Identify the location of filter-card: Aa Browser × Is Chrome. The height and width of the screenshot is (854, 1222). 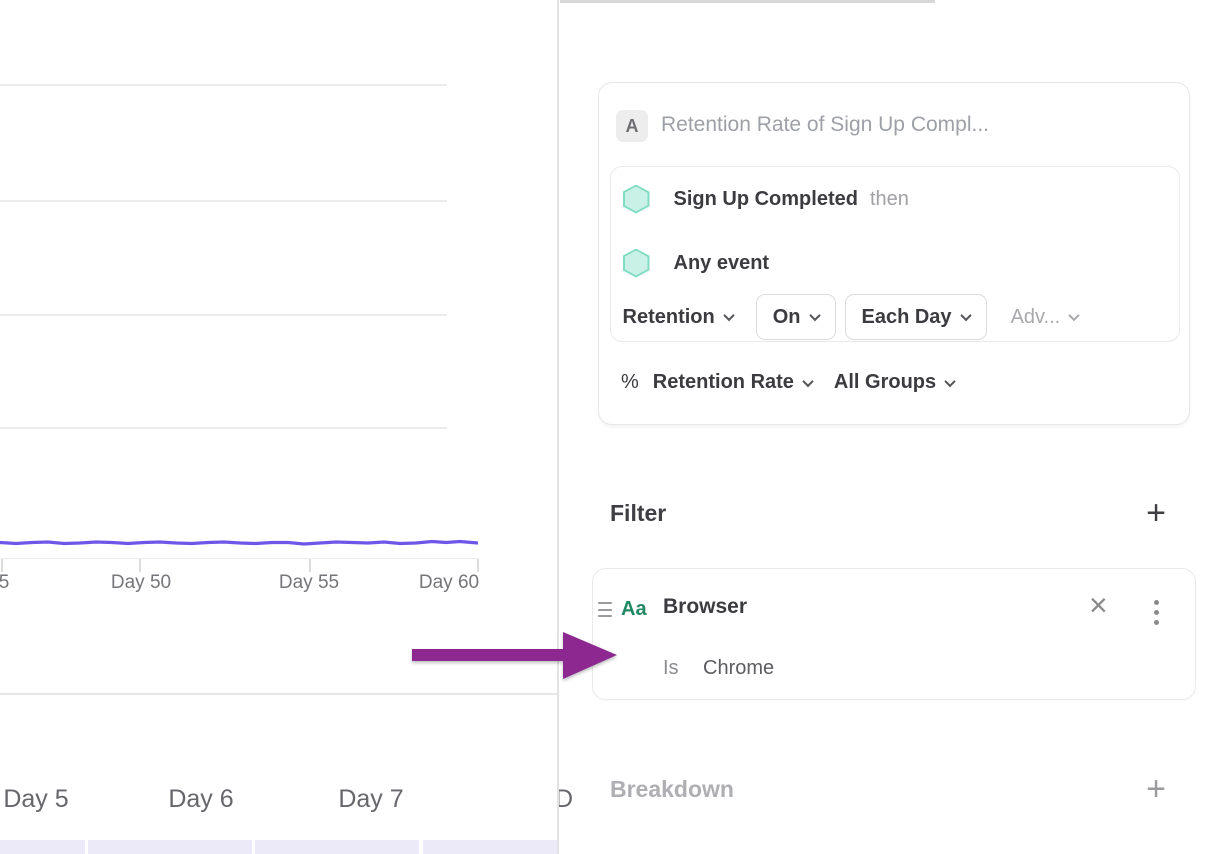
(894, 634).